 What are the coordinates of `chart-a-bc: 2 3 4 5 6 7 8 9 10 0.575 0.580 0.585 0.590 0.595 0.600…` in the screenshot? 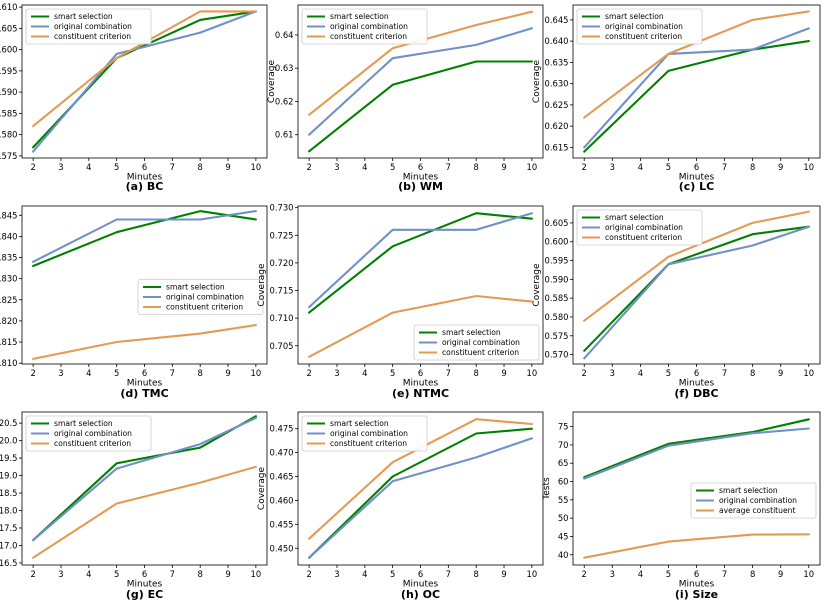 It's located at (134, 97).